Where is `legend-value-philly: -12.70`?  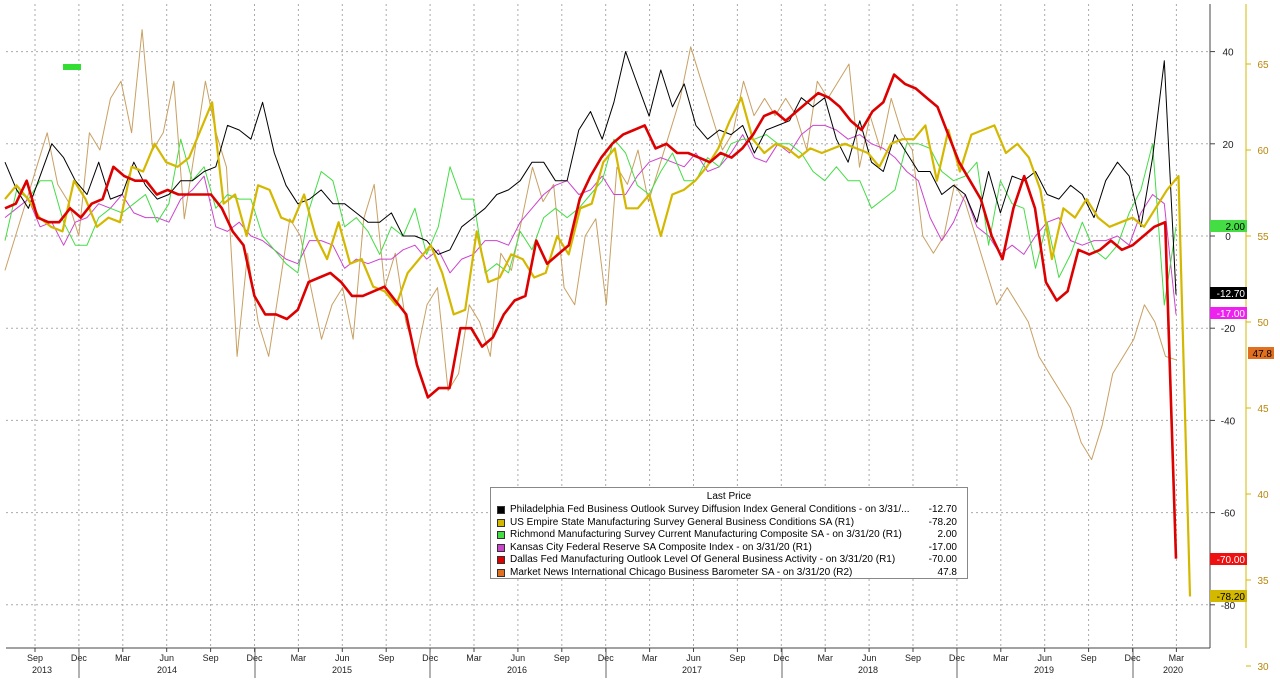
legend-value-philly: -12.70 is located at coordinates (942, 509).